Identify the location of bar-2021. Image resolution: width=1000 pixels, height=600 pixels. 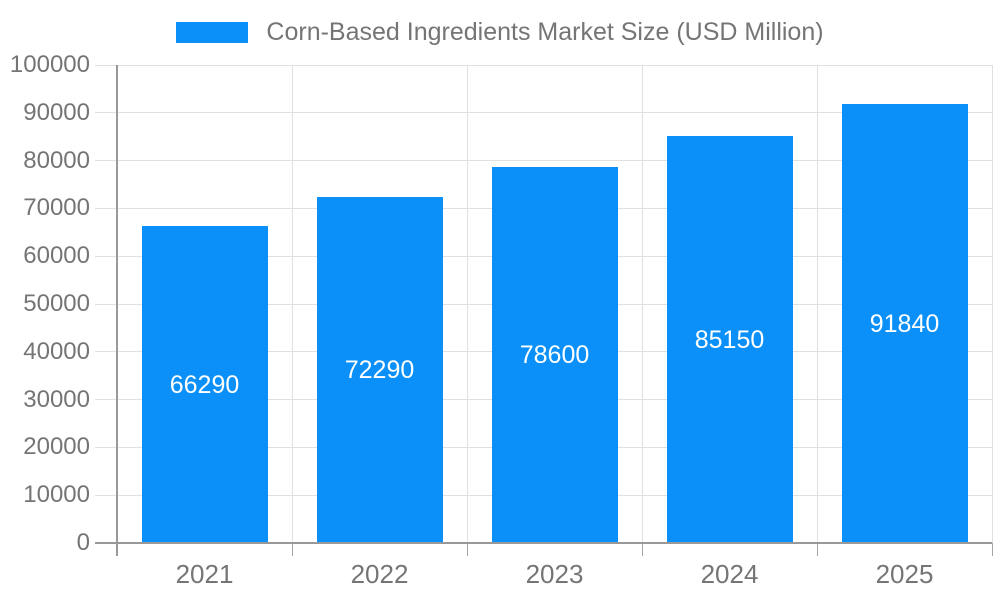
(204, 384).